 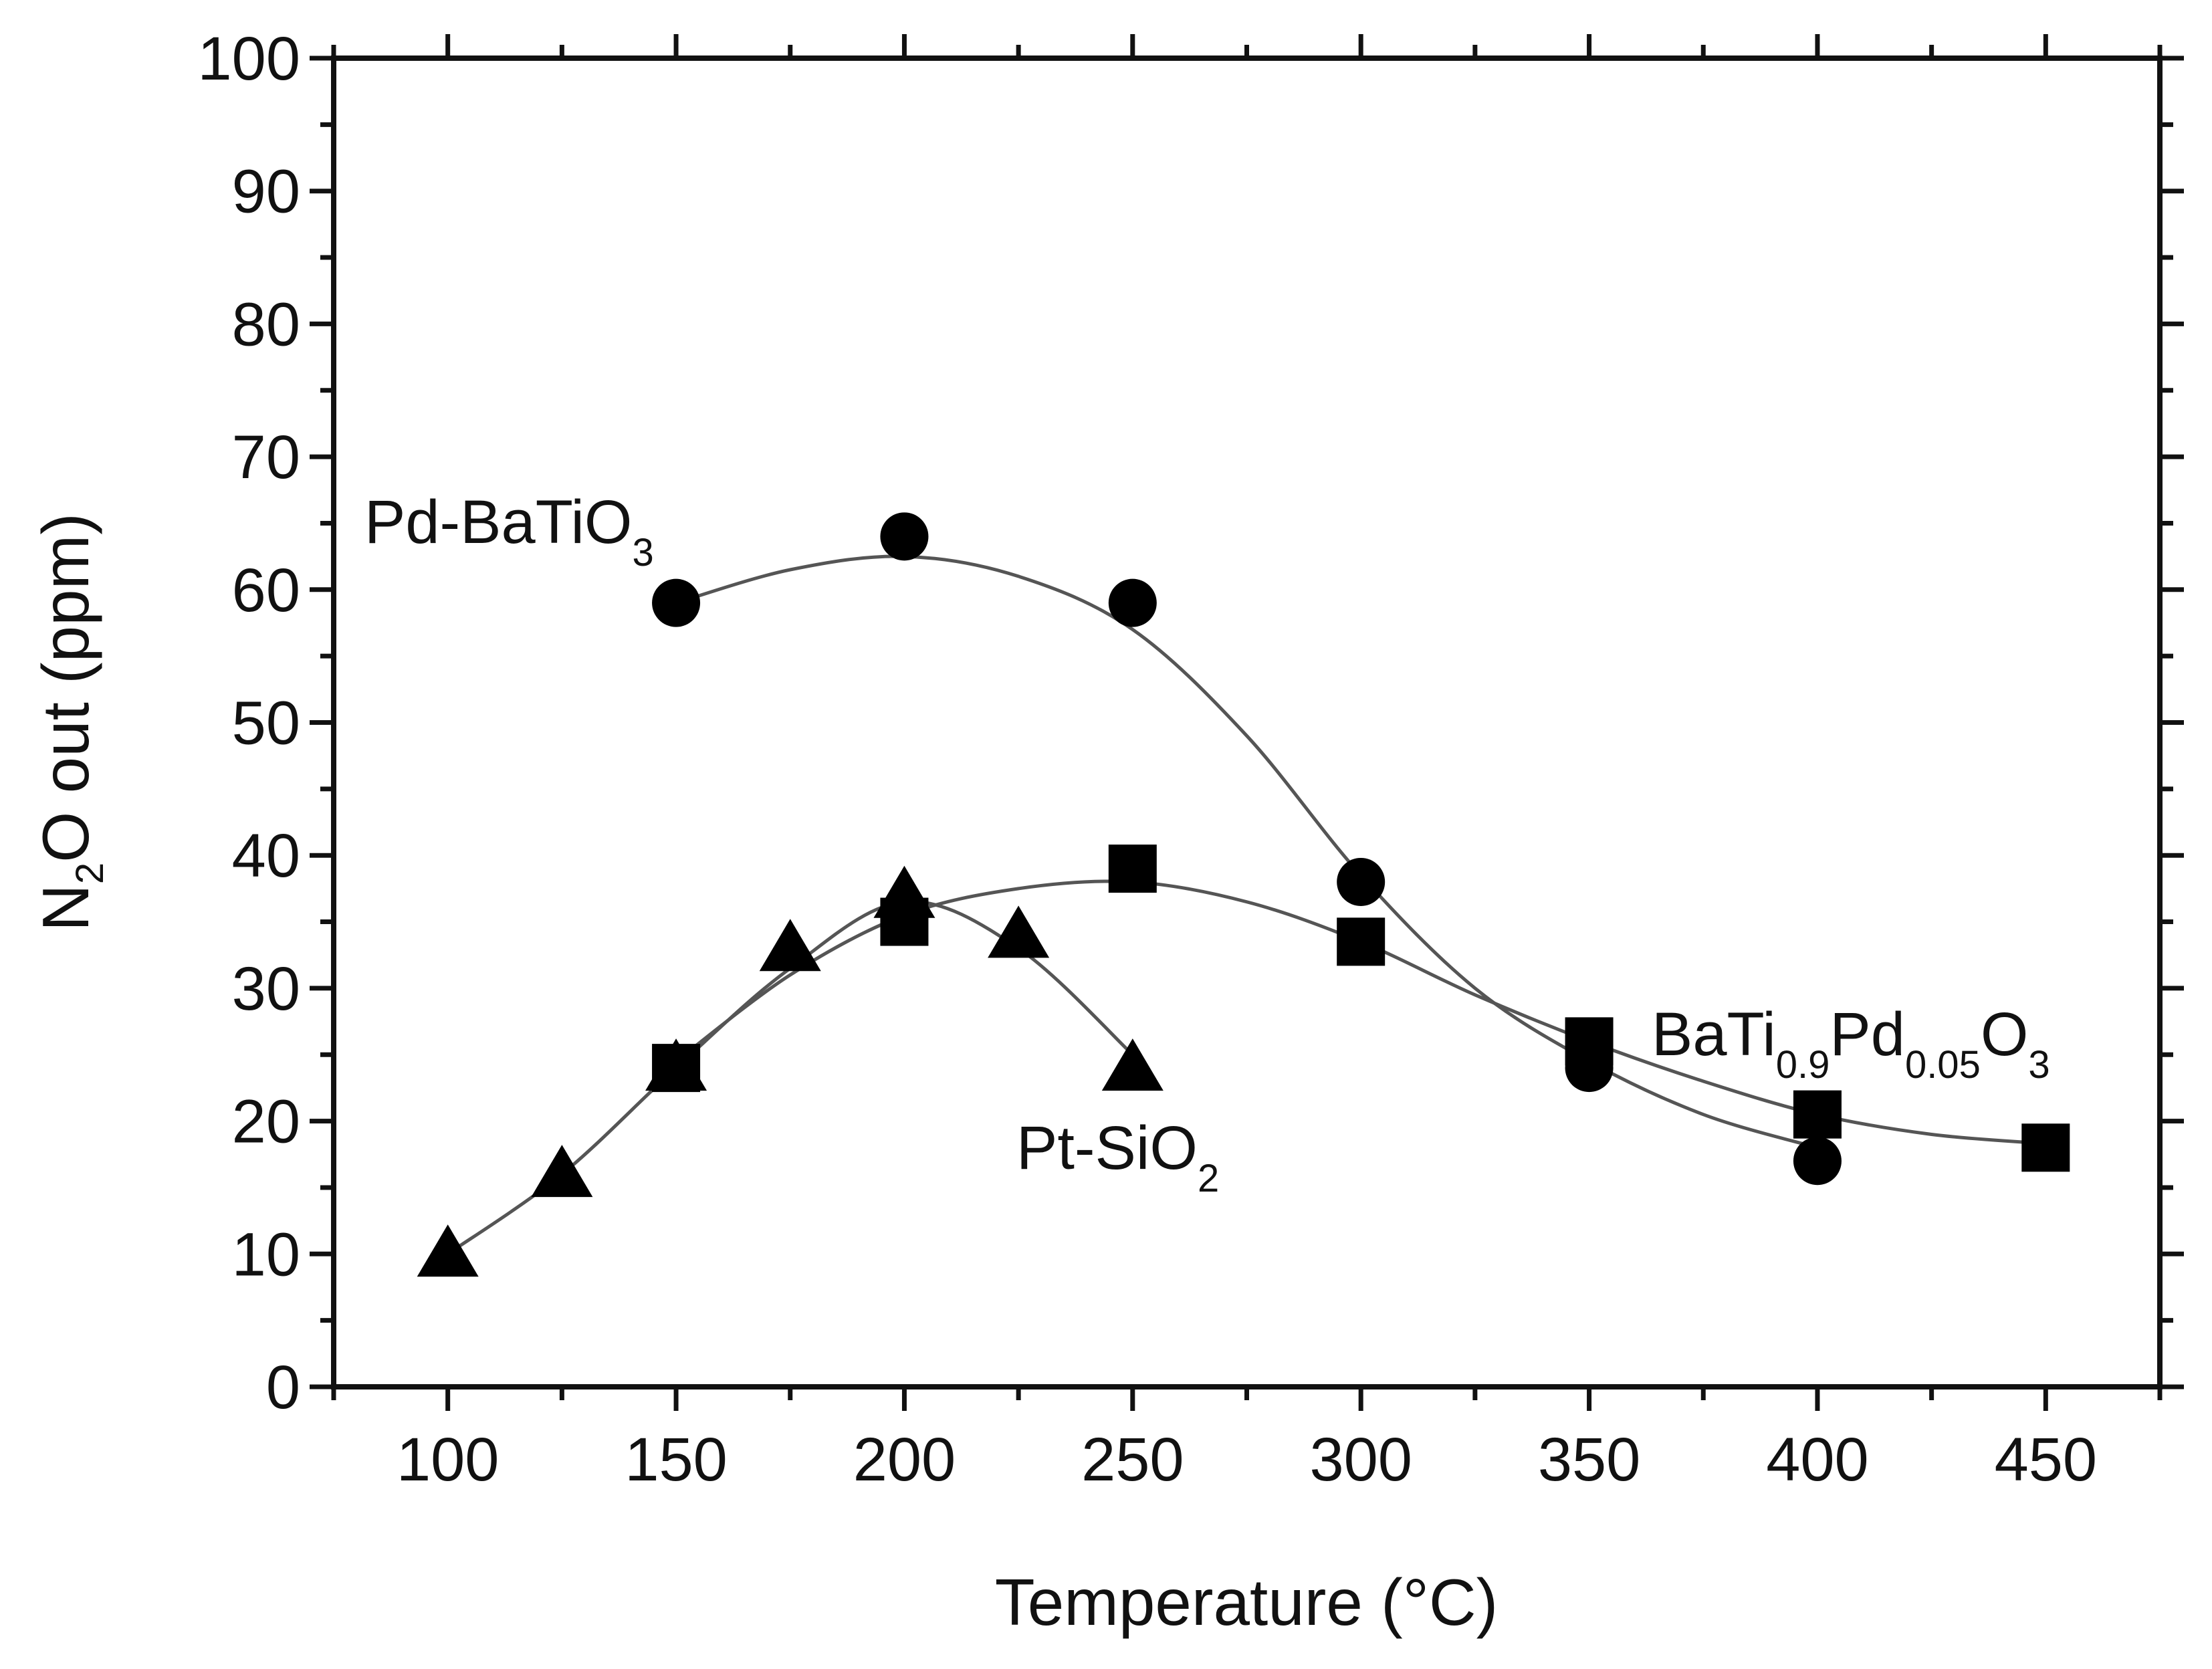 I want to click on x-tick-label: 300, so click(x=1360, y=1460).